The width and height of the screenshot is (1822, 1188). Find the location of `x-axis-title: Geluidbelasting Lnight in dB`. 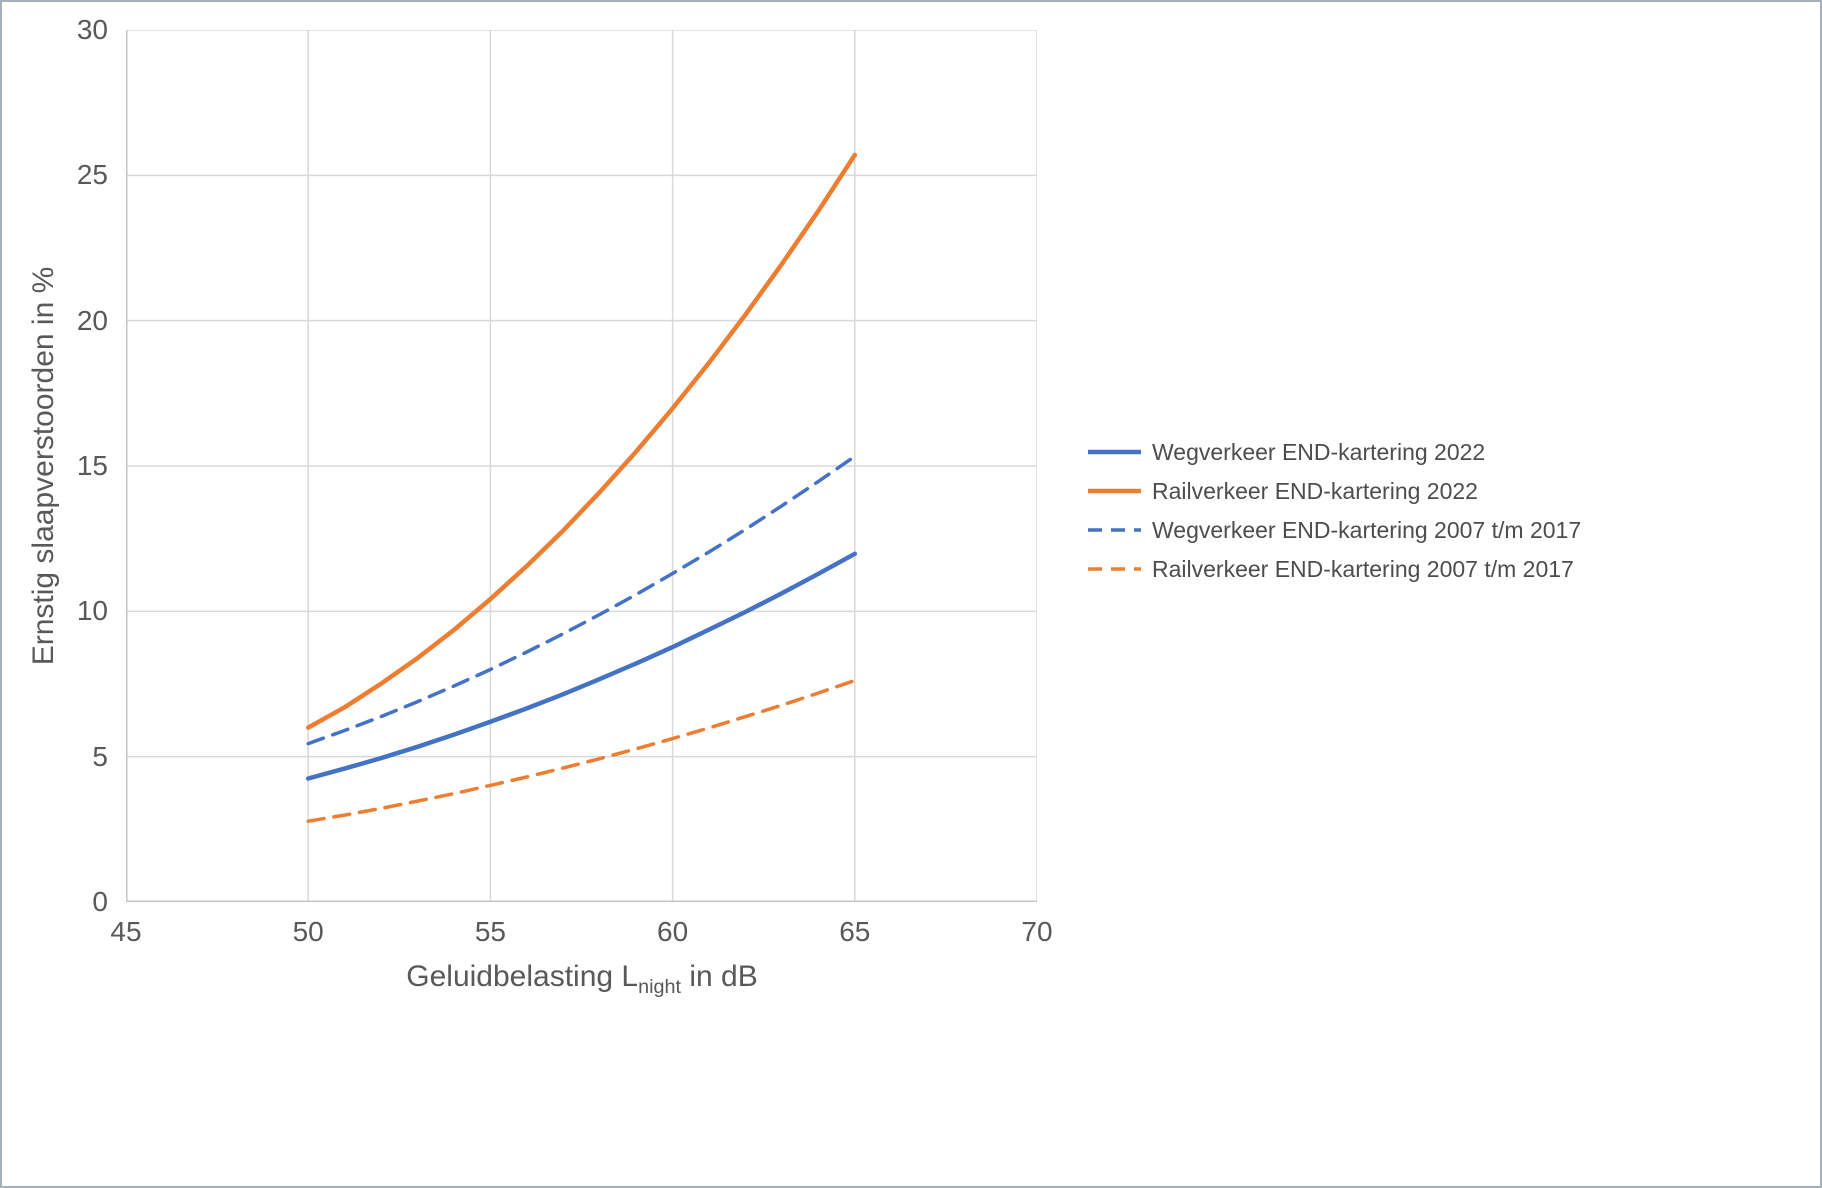

x-axis-title: Geluidbelasting Lnight in dB is located at coordinates (581, 979).